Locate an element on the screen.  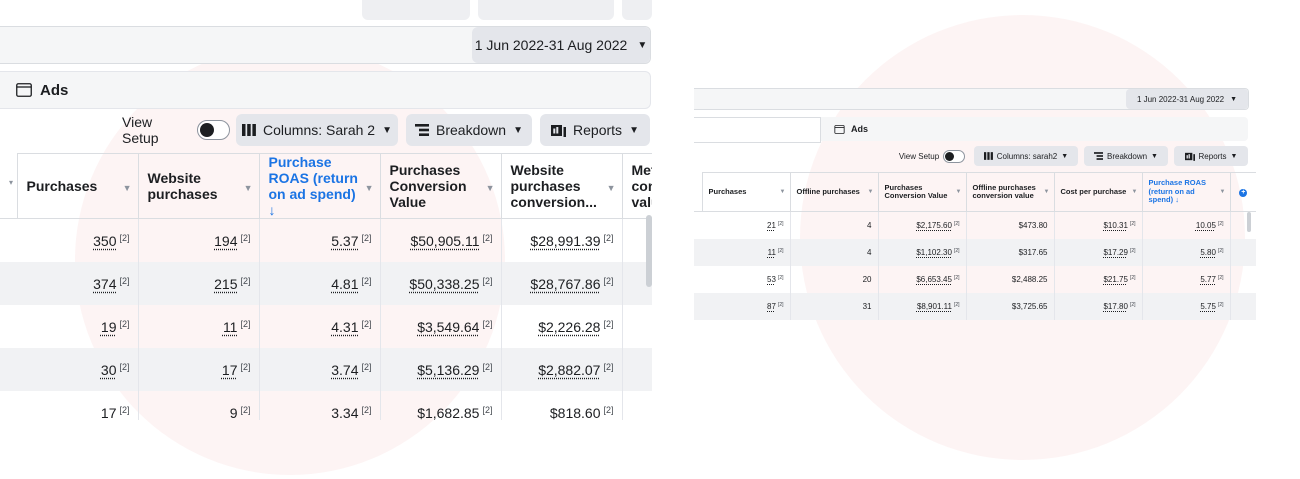
cell-value: 194 is located at coordinates (226, 240).